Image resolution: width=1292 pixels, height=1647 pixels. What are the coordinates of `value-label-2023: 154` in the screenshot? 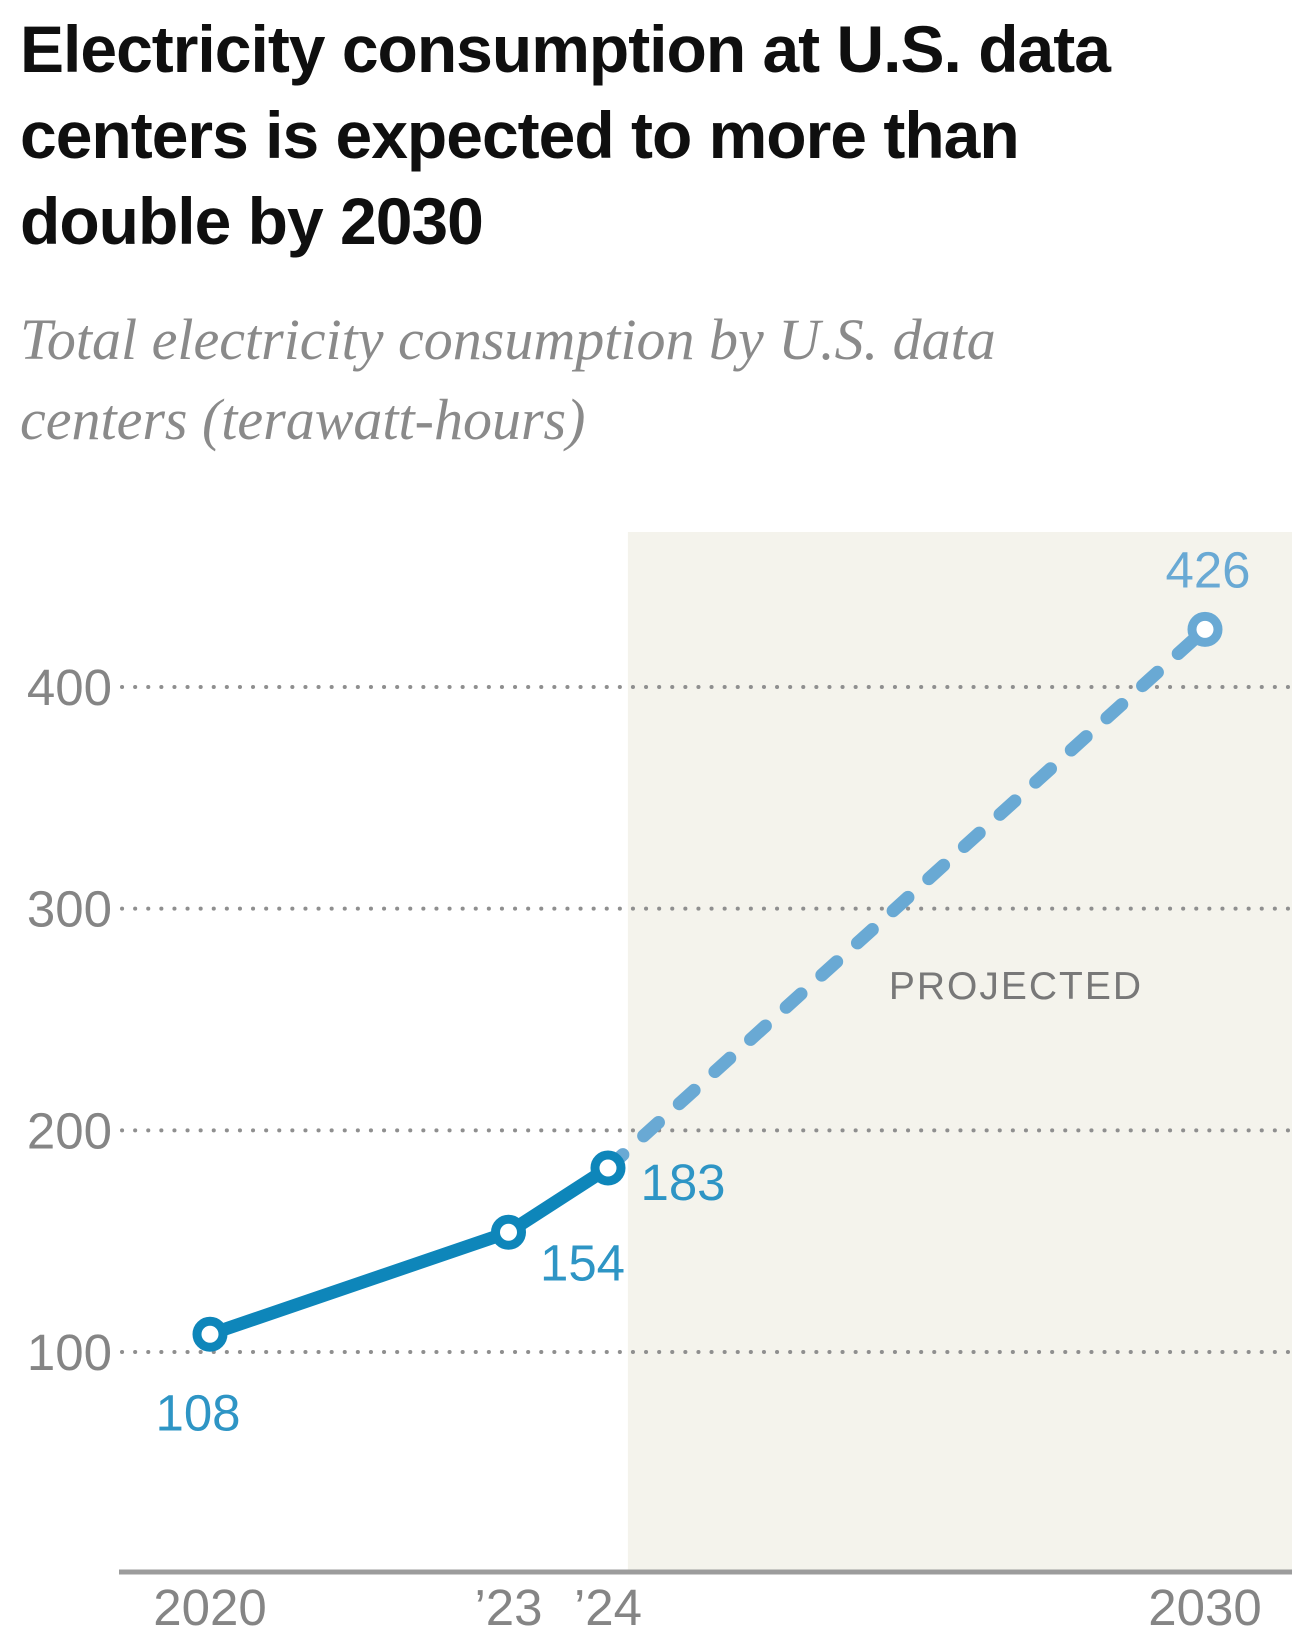 It's located at (582, 1262).